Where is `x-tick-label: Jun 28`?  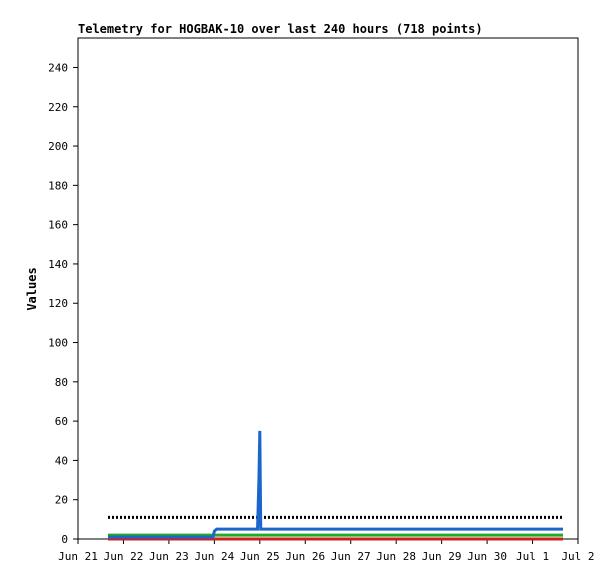
x-tick-label: Jun 28 is located at coordinates (396, 556).